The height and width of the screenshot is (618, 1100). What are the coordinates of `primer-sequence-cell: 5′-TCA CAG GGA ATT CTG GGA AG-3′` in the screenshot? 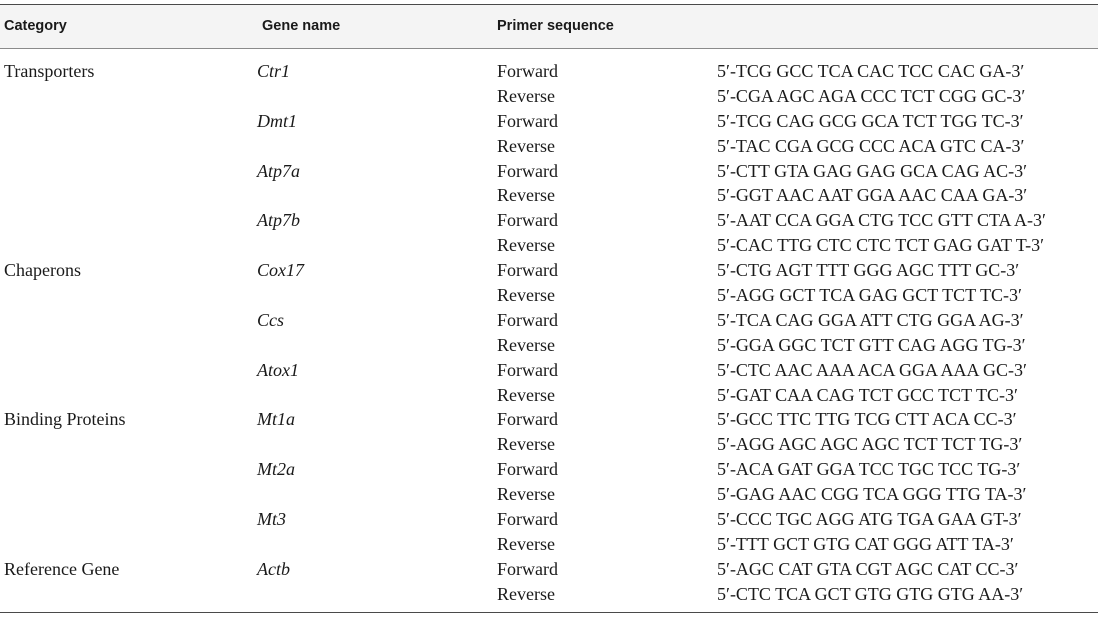 It's located at (870, 319).